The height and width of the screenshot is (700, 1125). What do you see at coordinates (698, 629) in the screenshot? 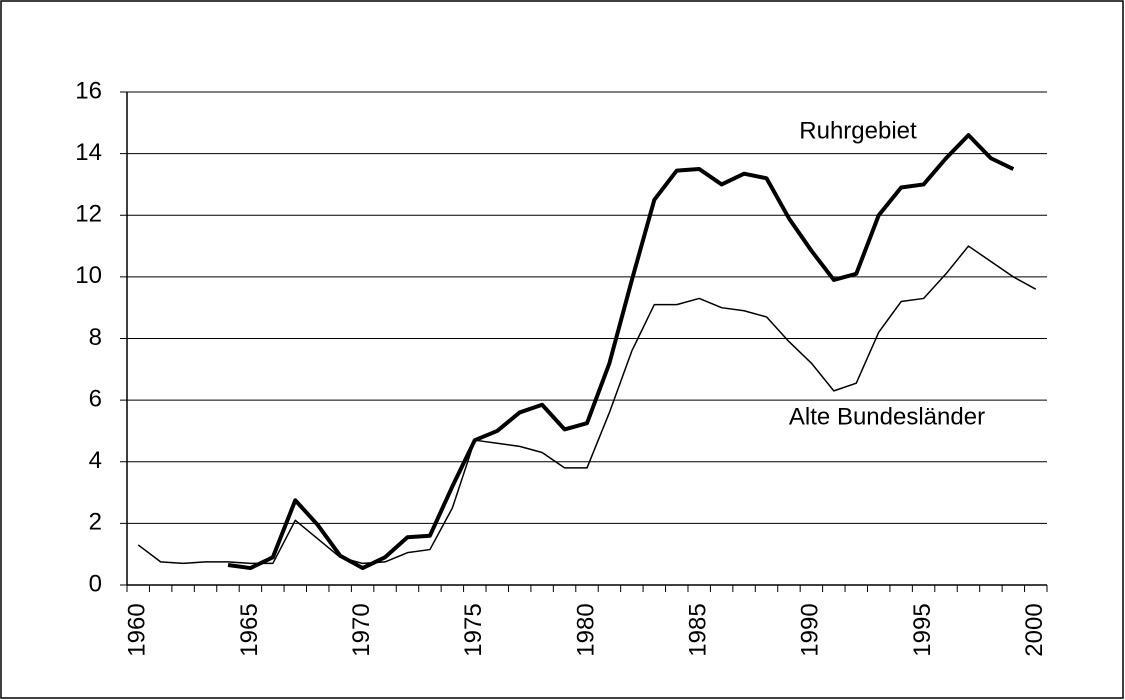
I see `x-tick-label: 1985` at bounding box center [698, 629].